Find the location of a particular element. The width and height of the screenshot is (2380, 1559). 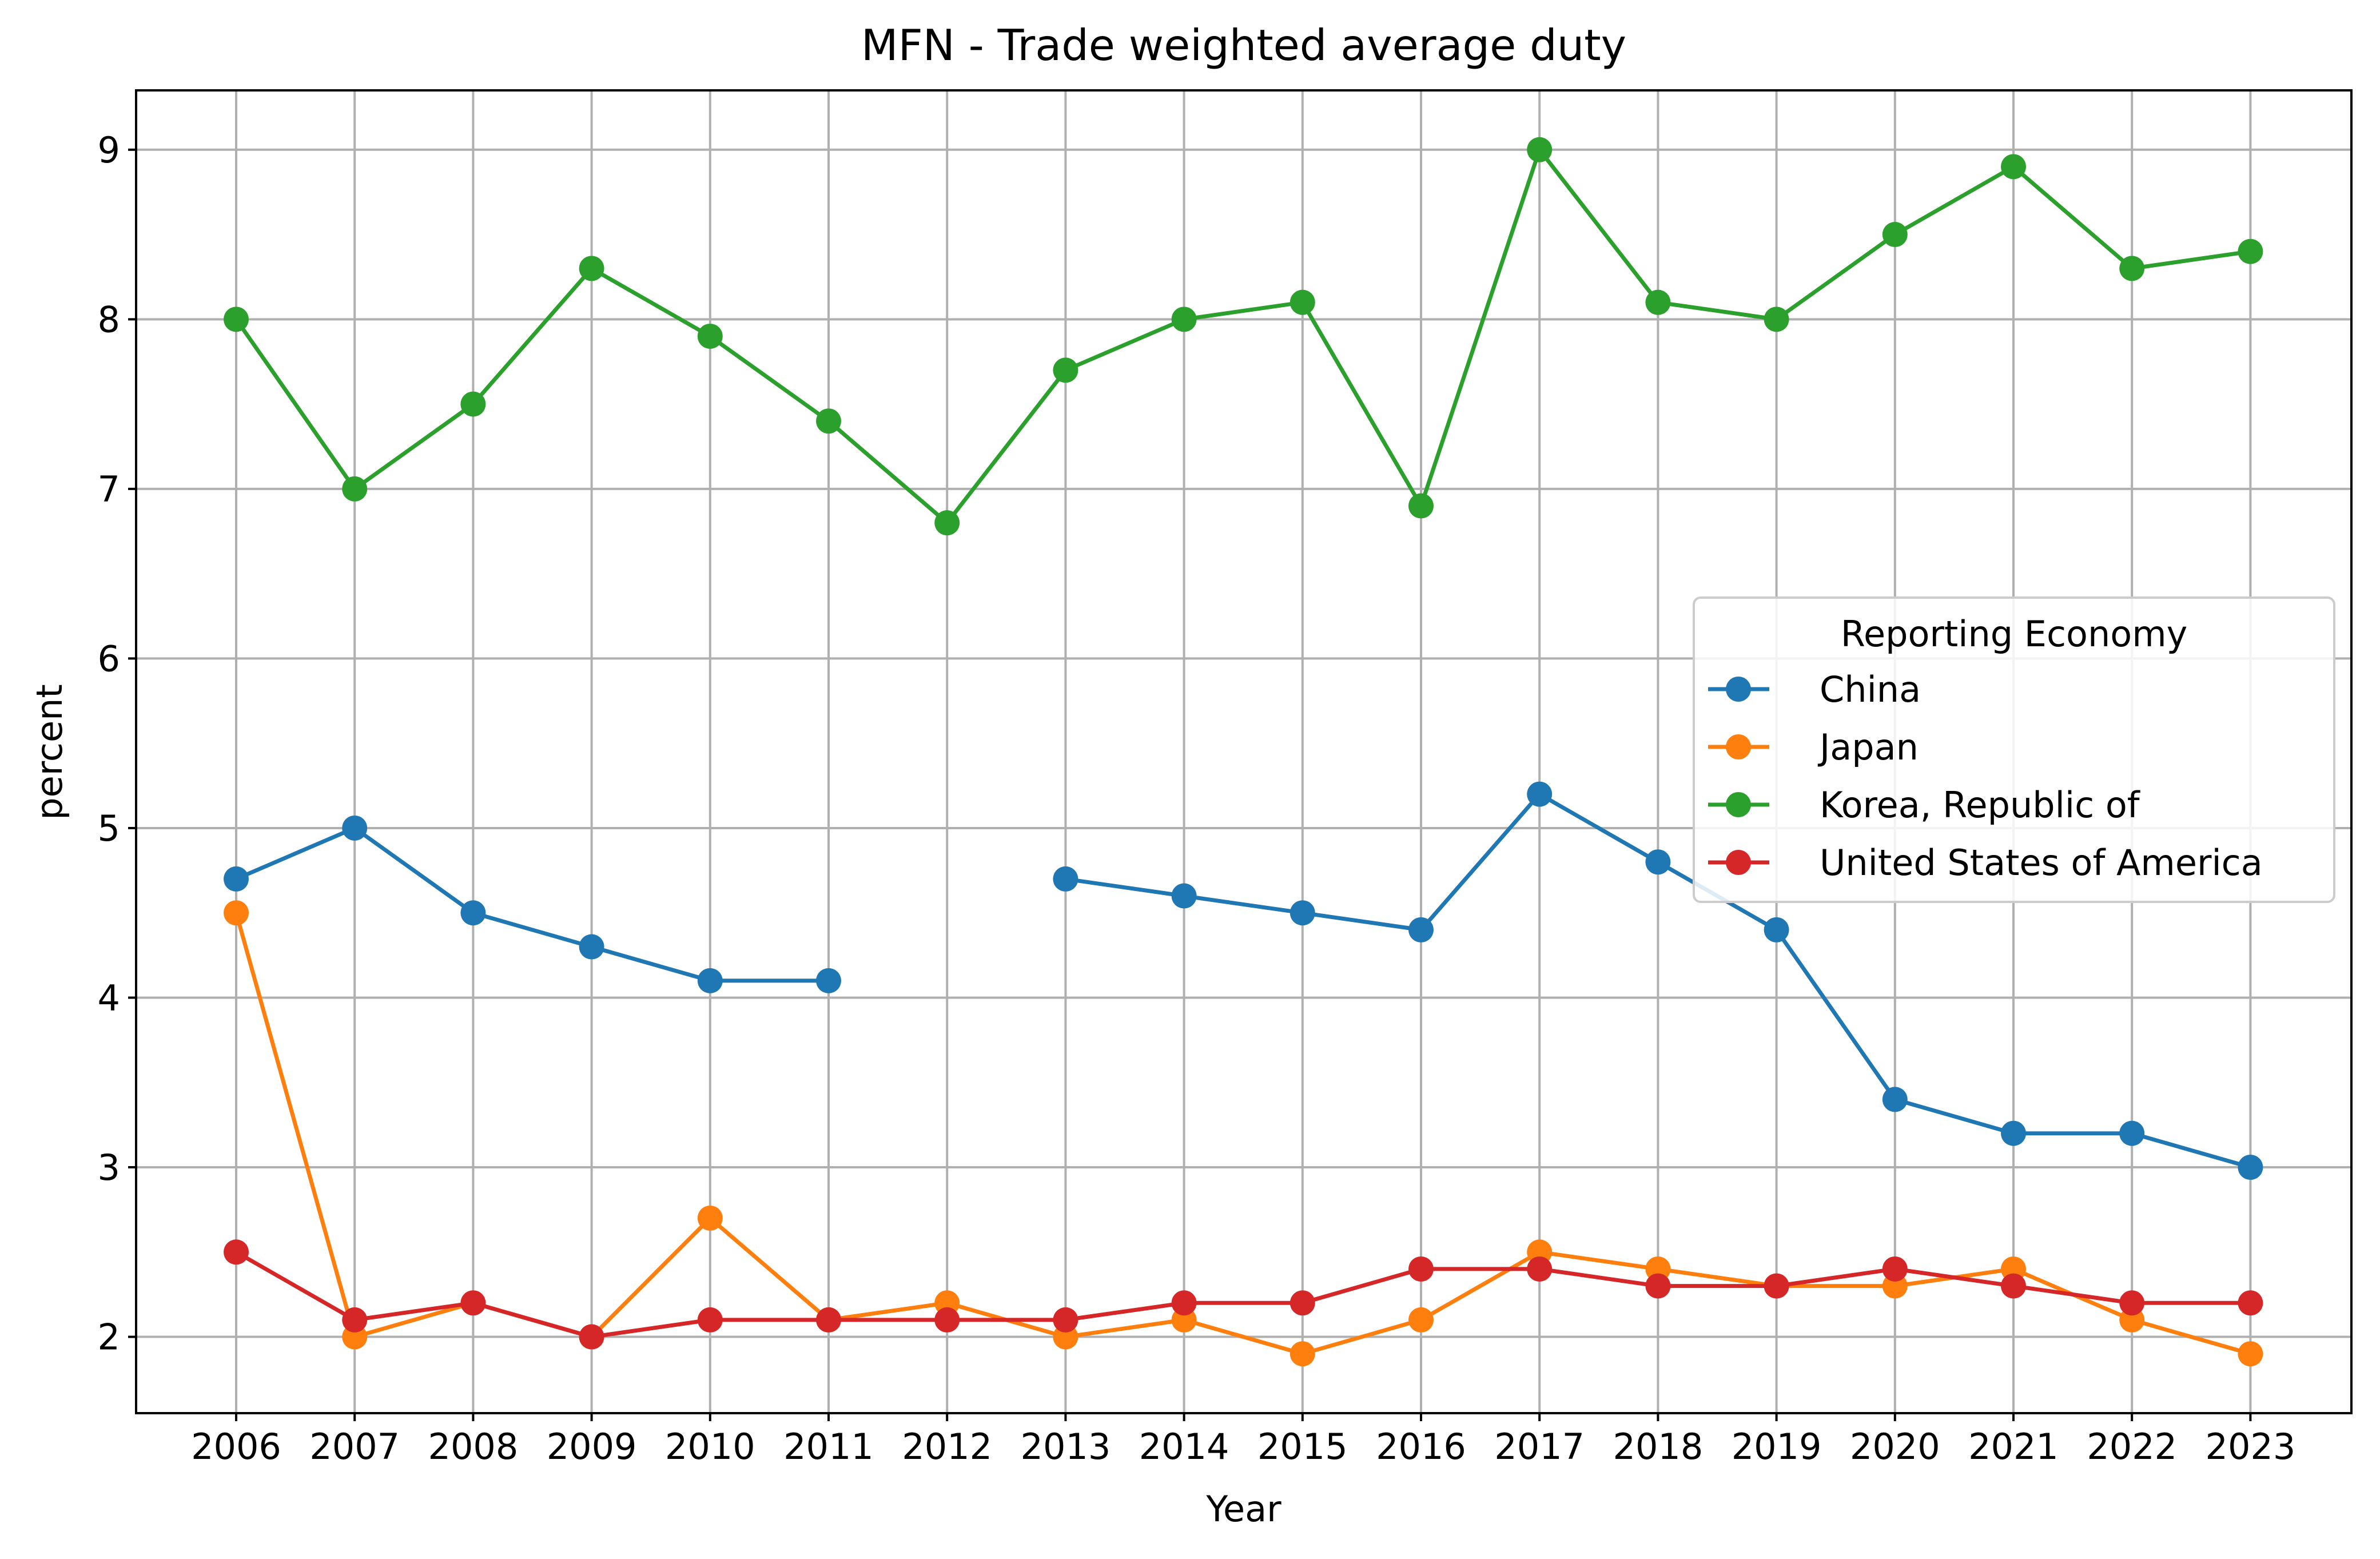

x-tick-label: 2011 is located at coordinates (828, 1446).